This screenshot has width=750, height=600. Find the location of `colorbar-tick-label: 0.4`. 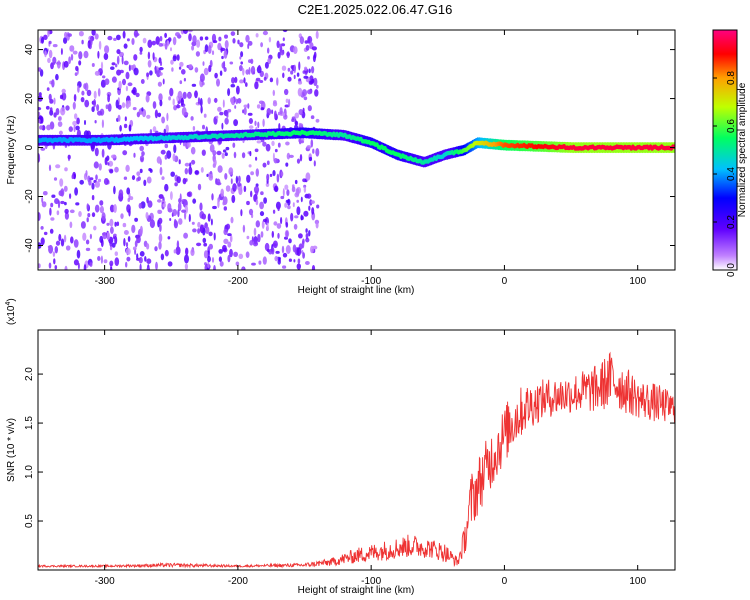

colorbar-tick-label: 0.4 is located at coordinates (731, 174).